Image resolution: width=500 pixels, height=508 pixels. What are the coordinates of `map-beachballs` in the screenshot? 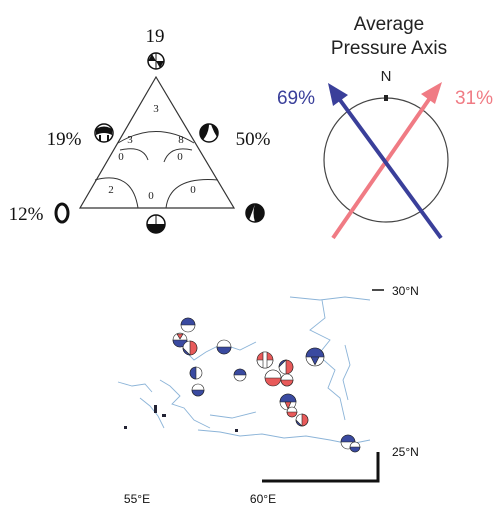 It's located at (266, 385).